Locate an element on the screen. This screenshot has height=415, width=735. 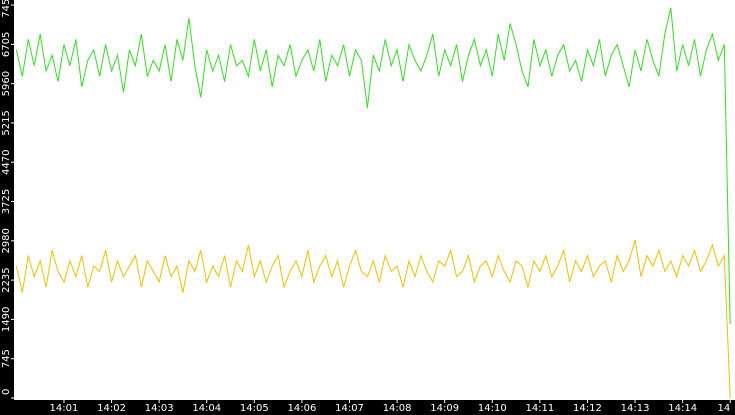
x-tick-label: 14:11 is located at coordinates (539, 408).